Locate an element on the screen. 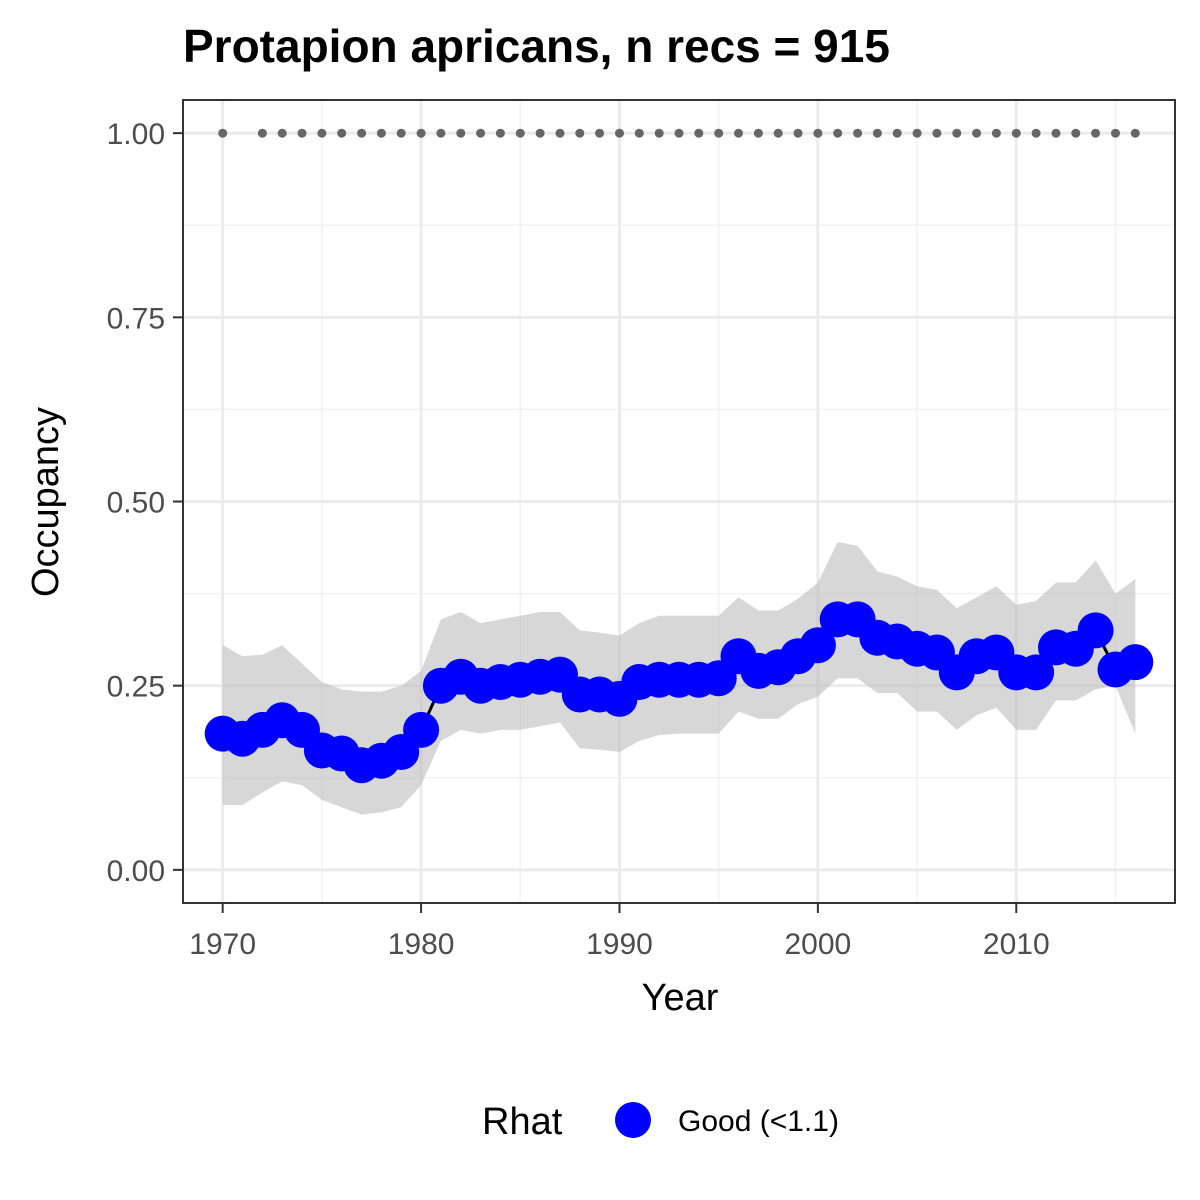 The height and width of the screenshot is (1200, 1200). y-tick-label: 0.25 is located at coordinates (136, 687).